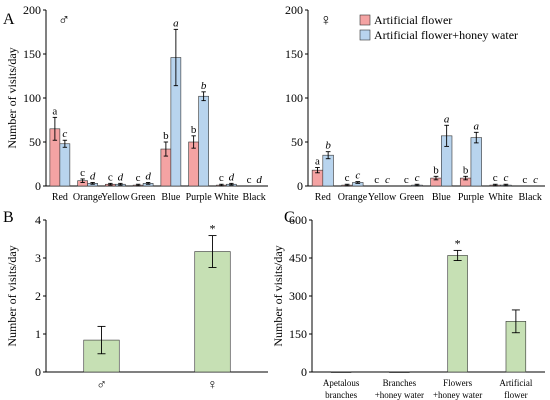 This screenshot has height=400, width=550. I want to click on panel-label: A, so click(9, 19).